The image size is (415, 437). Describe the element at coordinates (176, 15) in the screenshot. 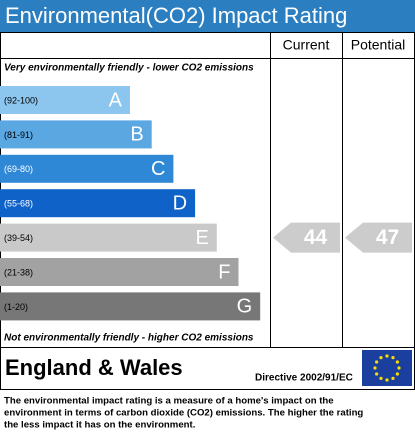

I see `chart-title: Environmental(CO2) Impact Rating` at that location.